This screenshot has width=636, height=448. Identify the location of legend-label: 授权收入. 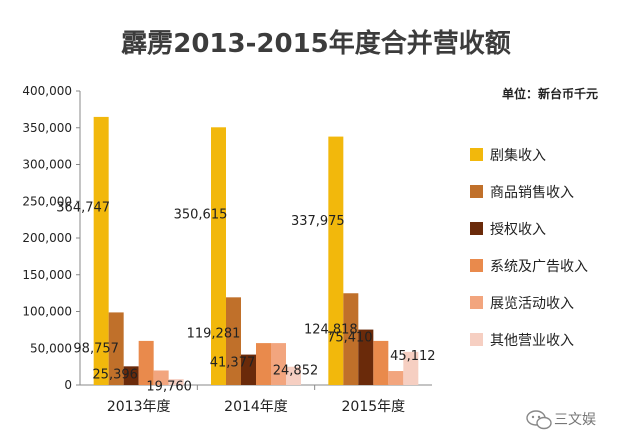
(518, 230).